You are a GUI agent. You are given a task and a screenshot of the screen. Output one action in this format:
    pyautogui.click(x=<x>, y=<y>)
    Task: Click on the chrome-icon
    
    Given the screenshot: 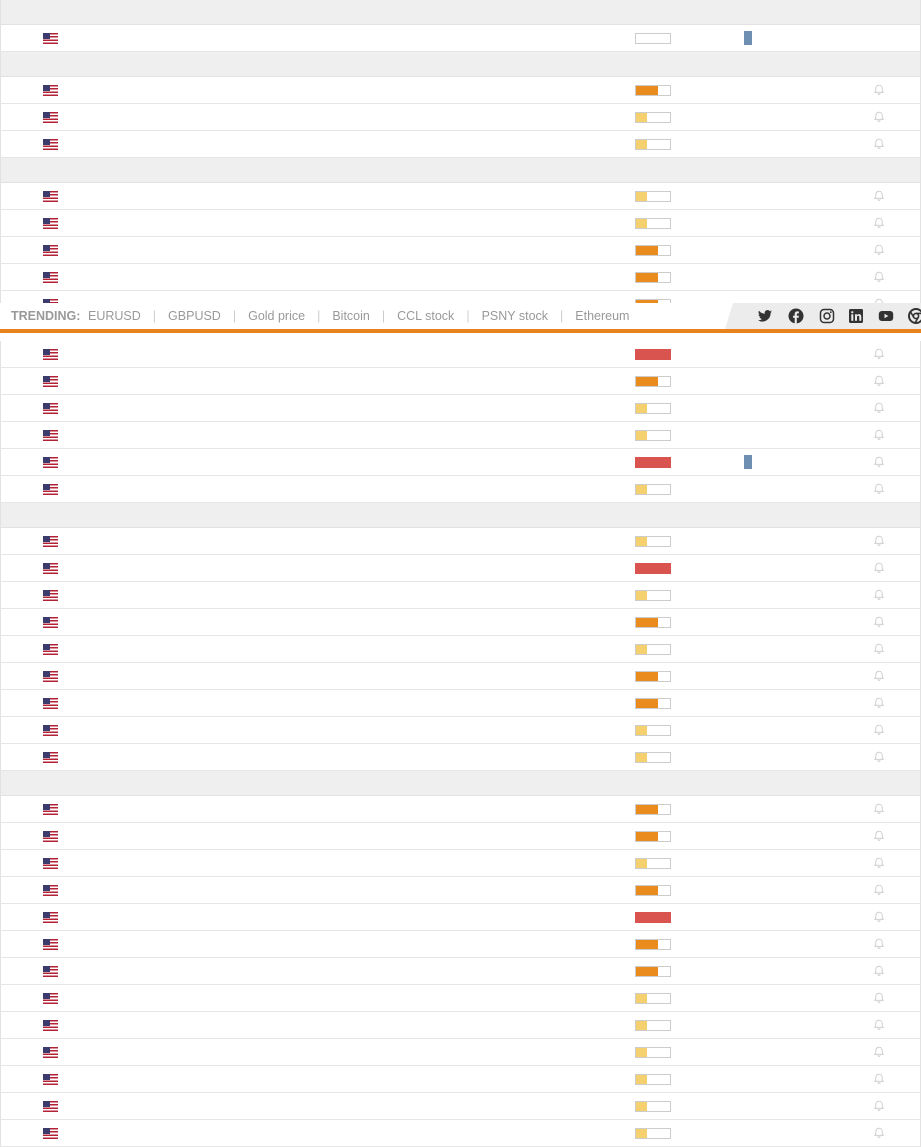 What is the action you would take?
    pyautogui.click(x=914, y=316)
    